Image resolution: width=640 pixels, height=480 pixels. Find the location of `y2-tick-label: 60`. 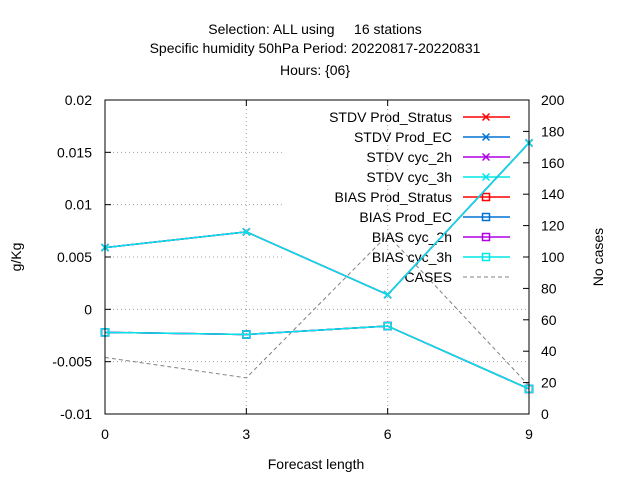

y2-tick-label: 60 is located at coordinates (549, 320).